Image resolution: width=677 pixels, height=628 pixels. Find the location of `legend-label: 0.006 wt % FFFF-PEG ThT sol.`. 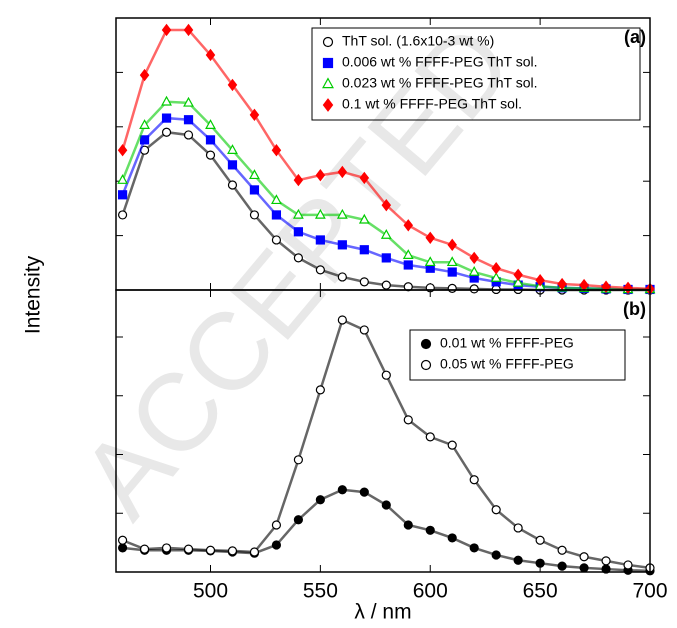

legend-label: 0.006 wt % FFFF-PEG ThT sol. is located at coordinates (440, 62).